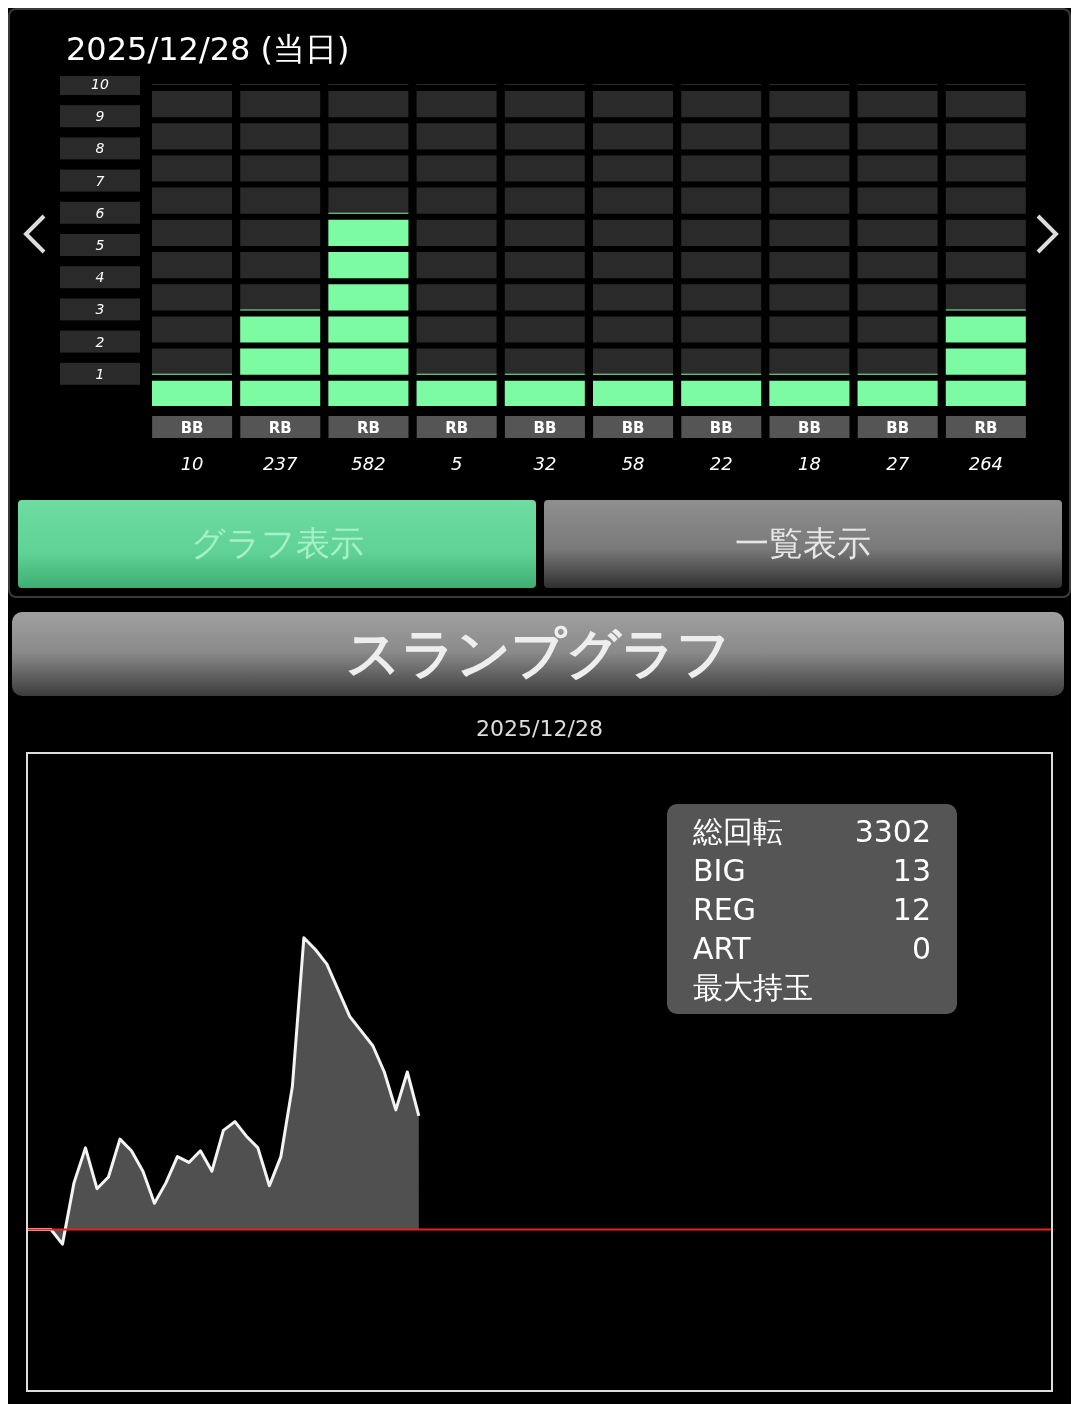  Describe the element at coordinates (100, 116) in the screenshot. I see `y-tick-label: 9` at that location.